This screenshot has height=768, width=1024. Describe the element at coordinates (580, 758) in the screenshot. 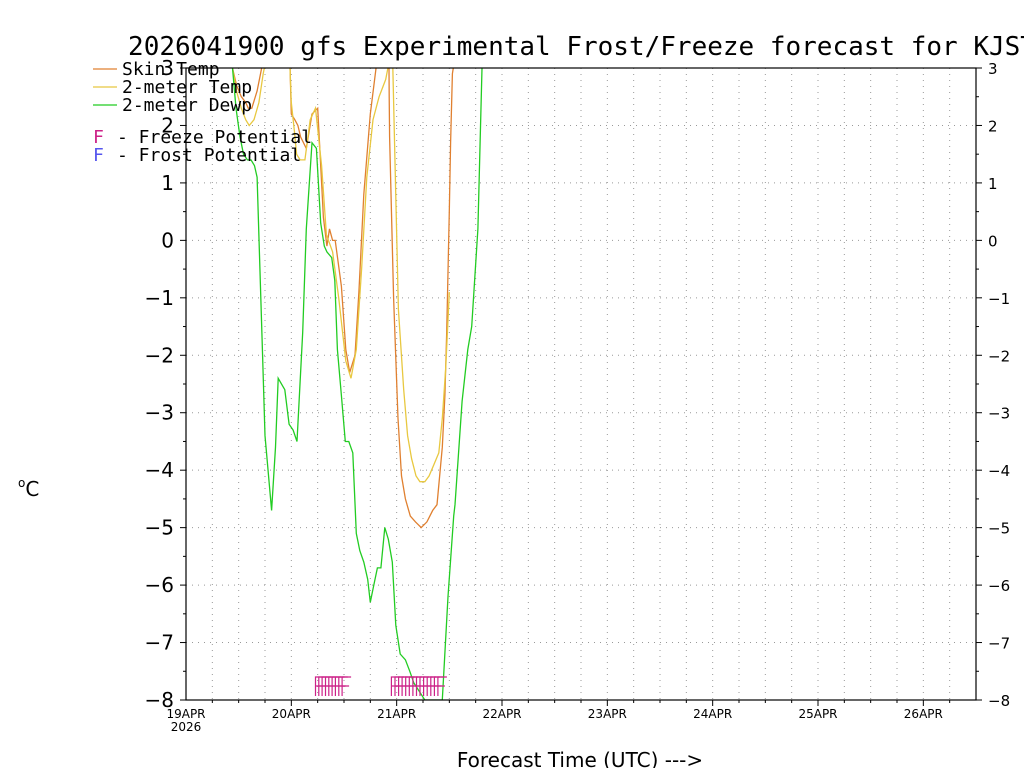

I see `x-axis-label: Forecast Time (UTC) --->` at that location.